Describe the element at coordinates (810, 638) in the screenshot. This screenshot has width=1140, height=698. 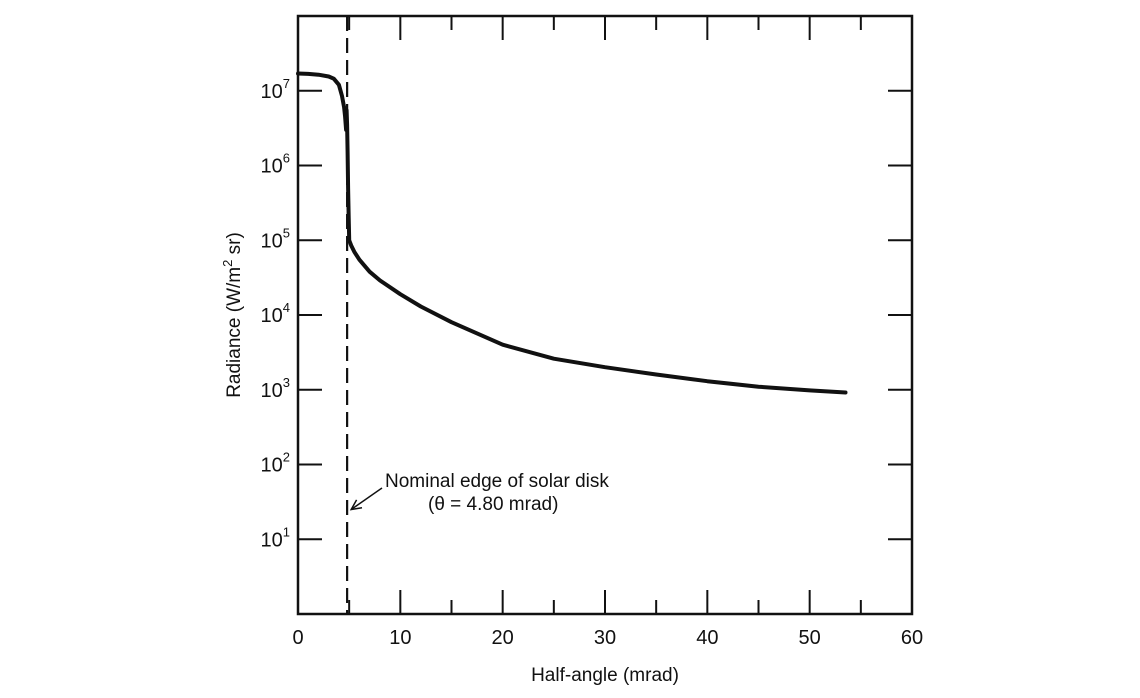
I see `x-tick-label: 50` at that location.